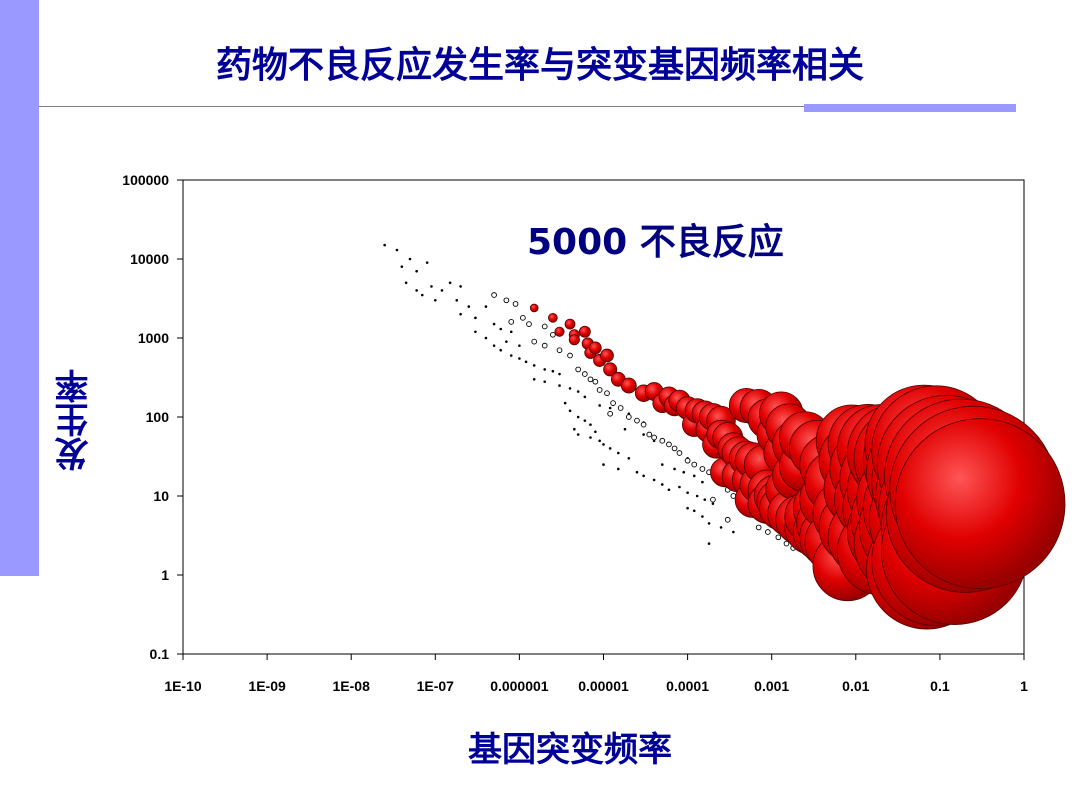 This screenshot has width=1080, height=810. I want to click on x-tick-label: 0.001, so click(771, 686).